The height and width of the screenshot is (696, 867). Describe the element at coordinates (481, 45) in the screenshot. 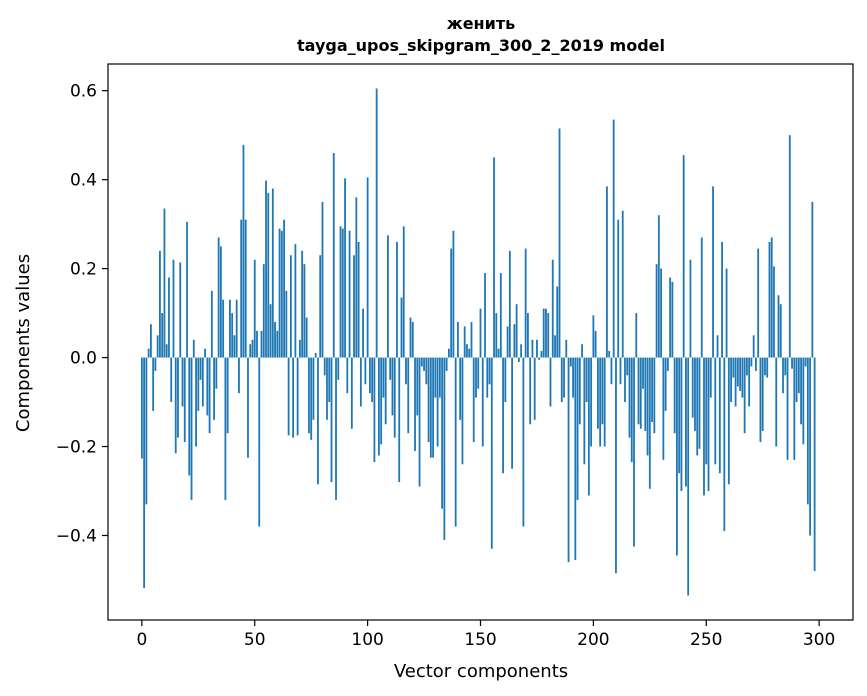

I see `chart-subtitle: tayga_upos_skipgram_300_2_2019 model` at that location.